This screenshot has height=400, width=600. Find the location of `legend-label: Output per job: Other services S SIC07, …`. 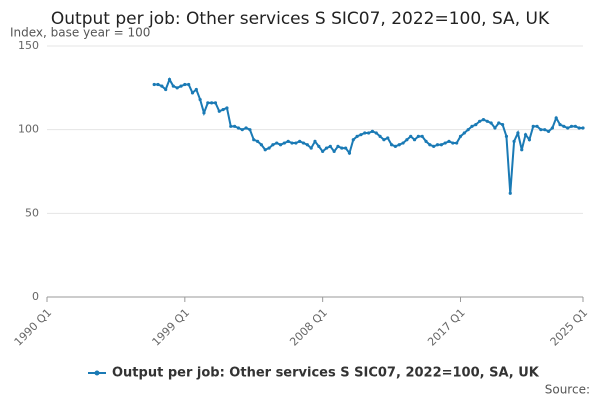

legend-label: Output per job: Other services S SIC07, … is located at coordinates (326, 373).